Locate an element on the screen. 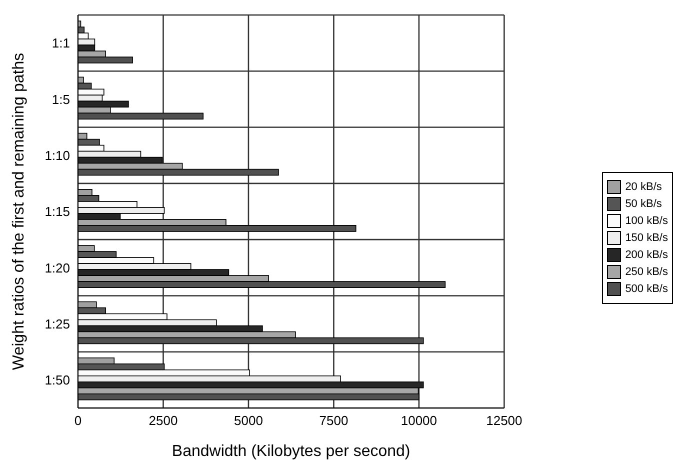 The width and height of the screenshot is (673, 476). legend-label: 150 kB/s is located at coordinates (646, 238).